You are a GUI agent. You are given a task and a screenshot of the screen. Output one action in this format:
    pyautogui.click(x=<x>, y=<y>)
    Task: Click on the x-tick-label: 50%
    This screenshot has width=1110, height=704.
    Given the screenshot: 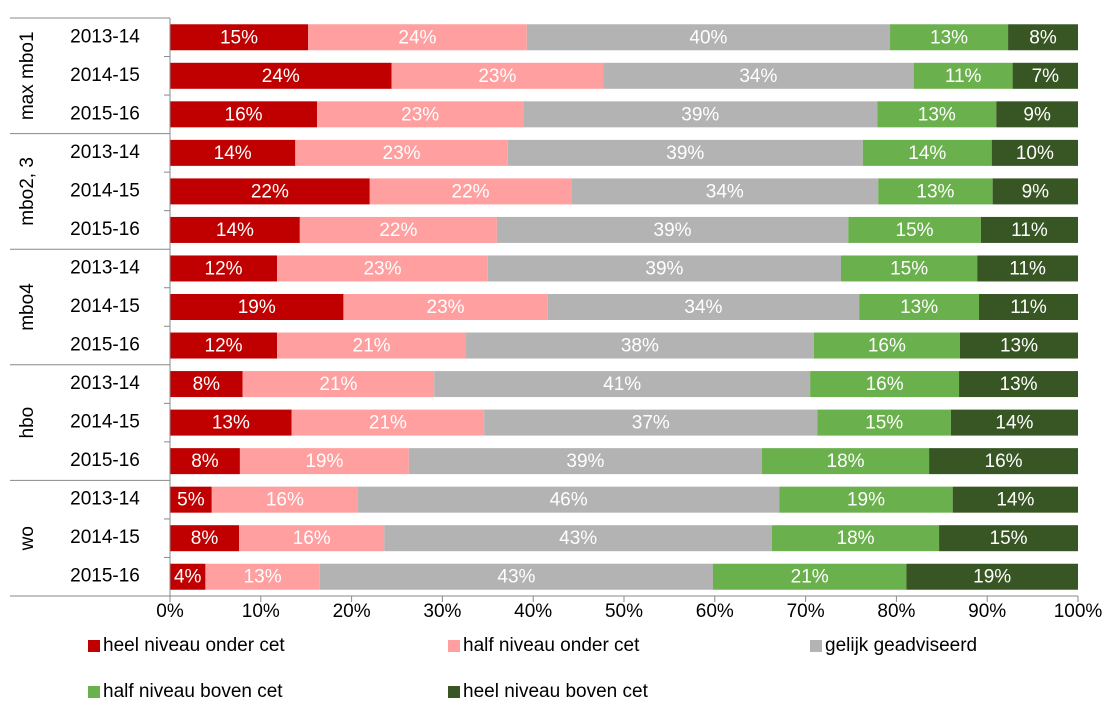 What is the action you would take?
    pyautogui.click(x=624, y=611)
    